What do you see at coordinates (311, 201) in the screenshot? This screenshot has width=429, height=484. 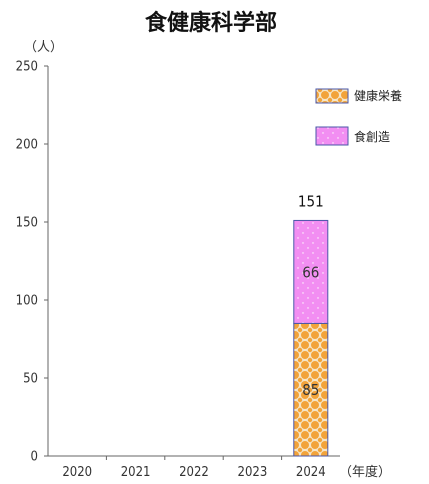 I see `bar-total-label: 151` at bounding box center [311, 201].